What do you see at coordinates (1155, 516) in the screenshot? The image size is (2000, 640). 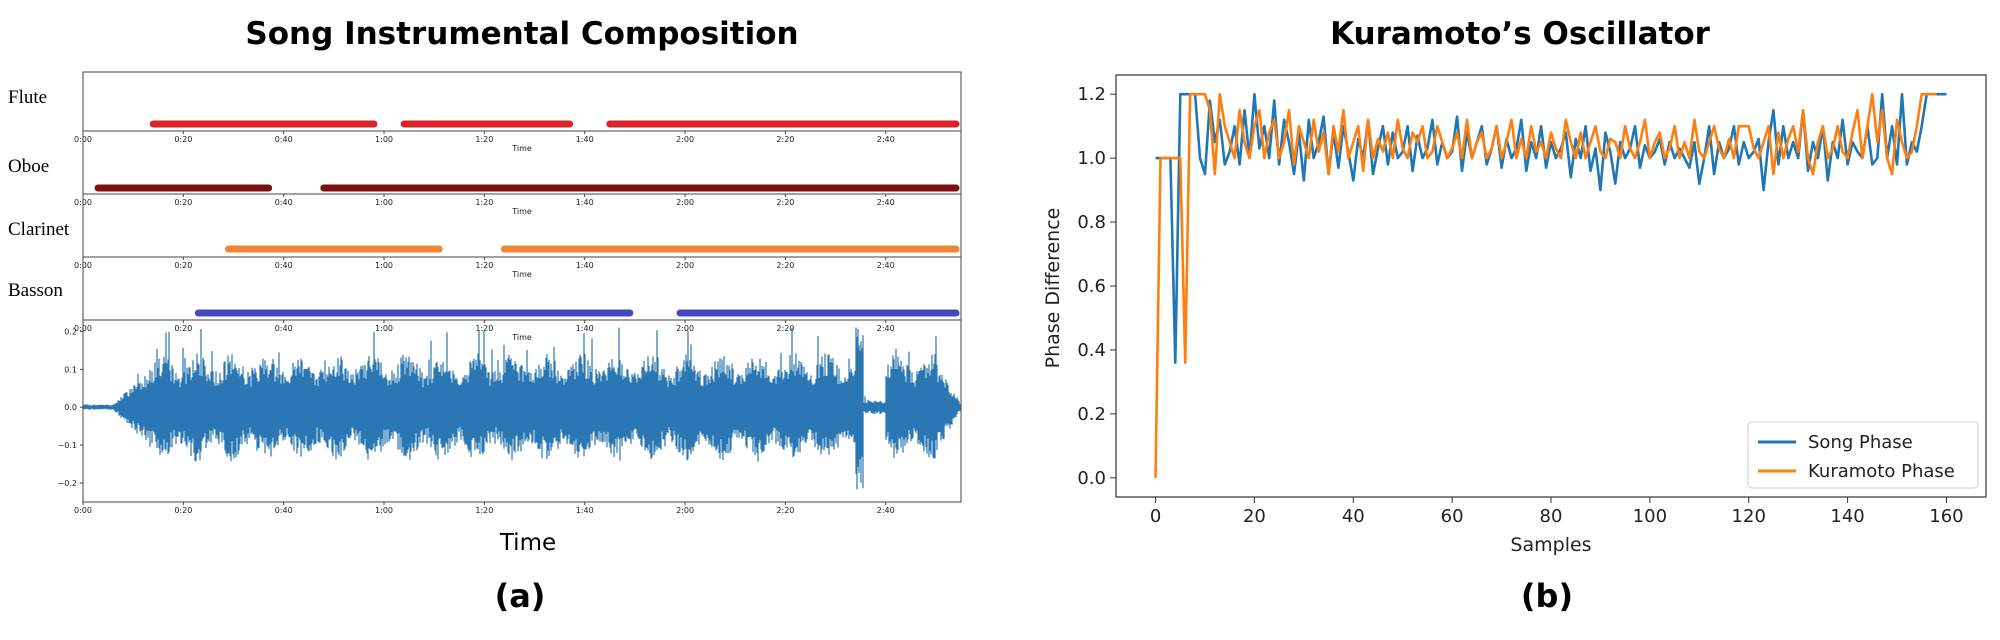 I see `x-tick-label: 0` at bounding box center [1155, 516].